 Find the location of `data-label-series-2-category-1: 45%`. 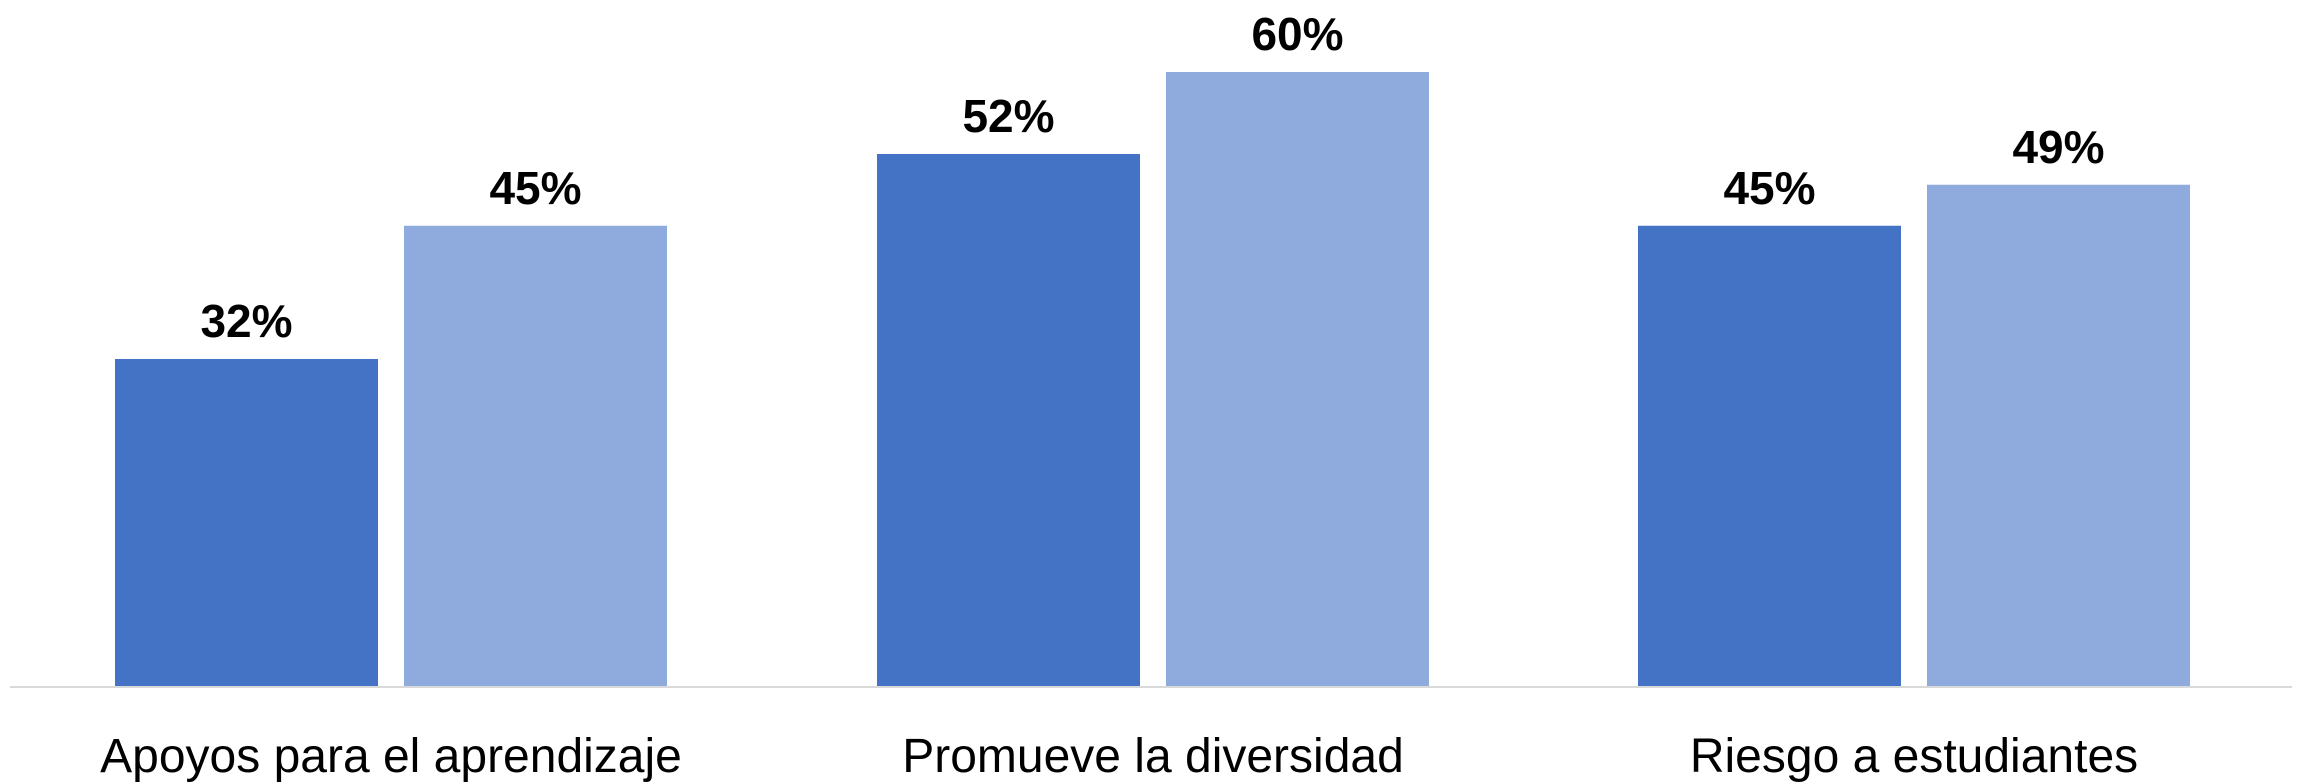

data-label-series-2-category-1: 45% is located at coordinates (535, 188).